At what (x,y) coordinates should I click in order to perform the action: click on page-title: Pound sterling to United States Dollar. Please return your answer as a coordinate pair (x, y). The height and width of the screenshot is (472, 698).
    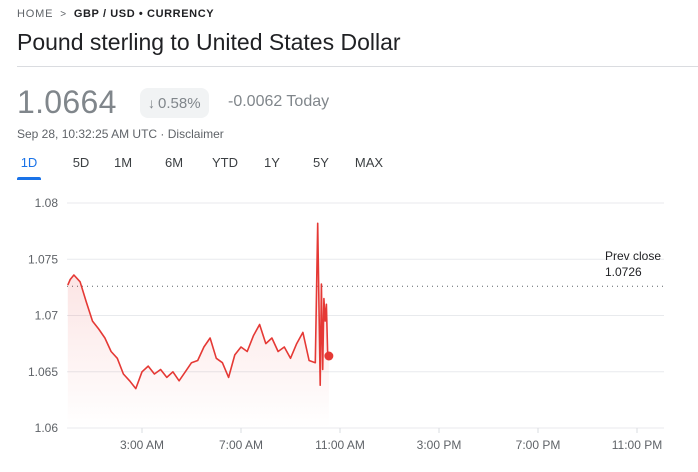
    Looking at the image, I should click on (209, 42).